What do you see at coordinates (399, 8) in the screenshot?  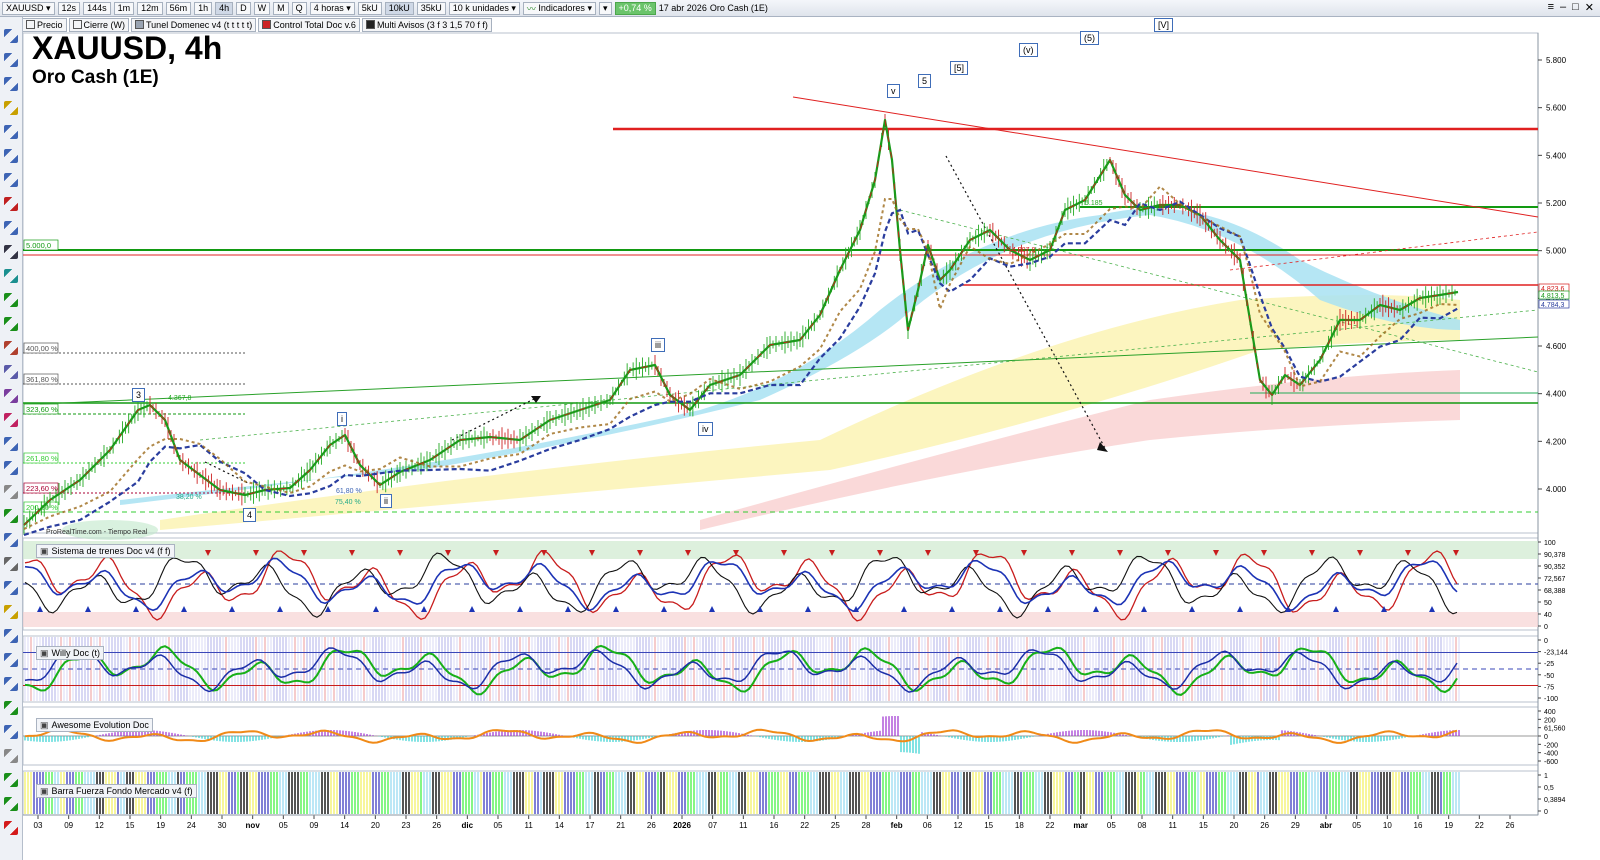 I see `volume-10ku: 10kU` at bounding box center [399, 8].